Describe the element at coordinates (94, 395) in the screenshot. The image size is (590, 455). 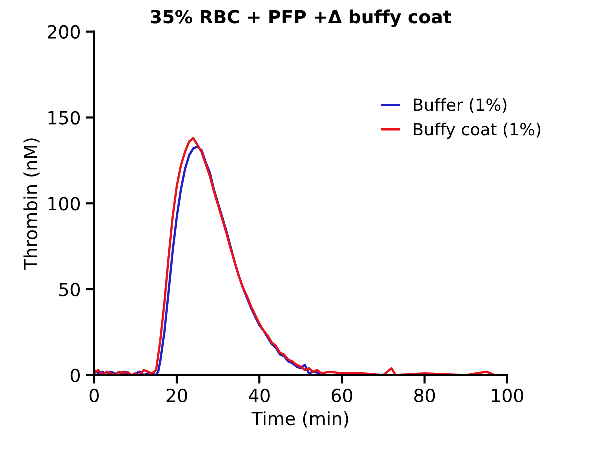
I see `x-tick-label: 0` at that location.